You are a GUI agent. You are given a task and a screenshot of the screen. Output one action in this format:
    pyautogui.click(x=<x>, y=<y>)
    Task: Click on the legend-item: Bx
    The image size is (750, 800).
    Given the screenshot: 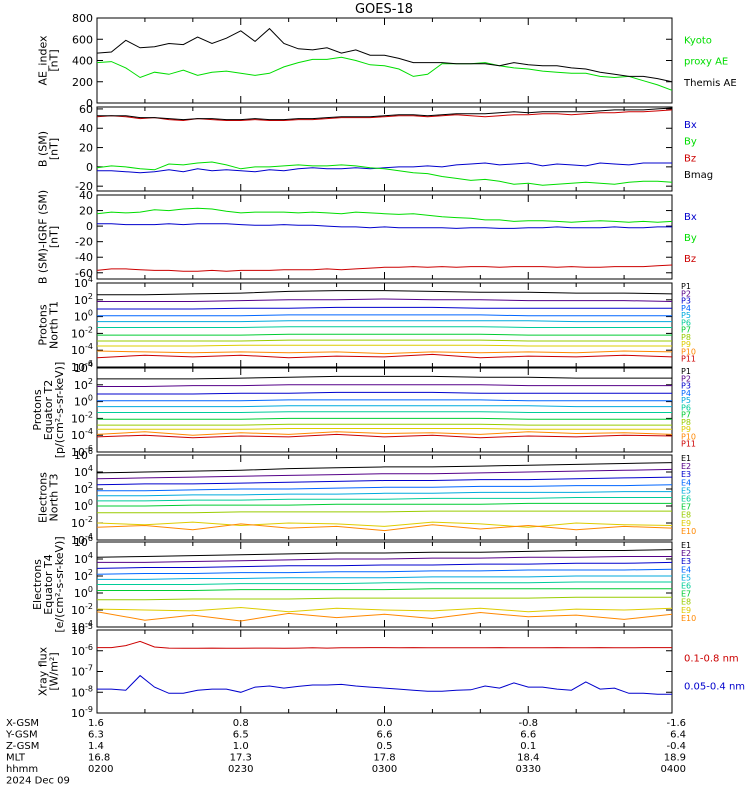 What is the action you would take?
    pyautogui.click(x=690, y=217)
    